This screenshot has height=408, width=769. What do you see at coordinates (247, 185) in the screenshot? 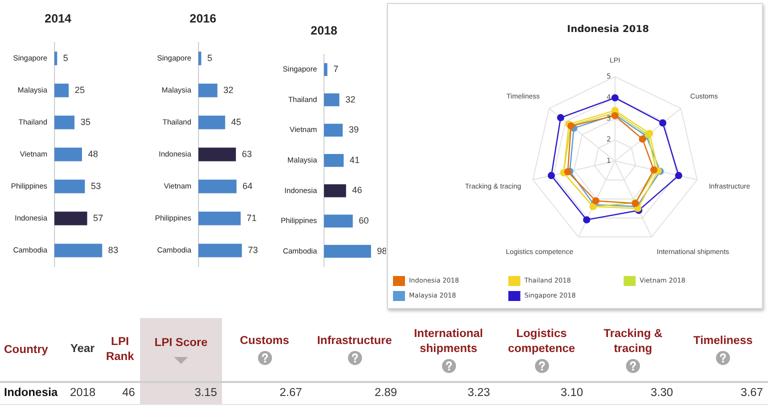
I see `data-label: 64` at bounding box center [247, 185].